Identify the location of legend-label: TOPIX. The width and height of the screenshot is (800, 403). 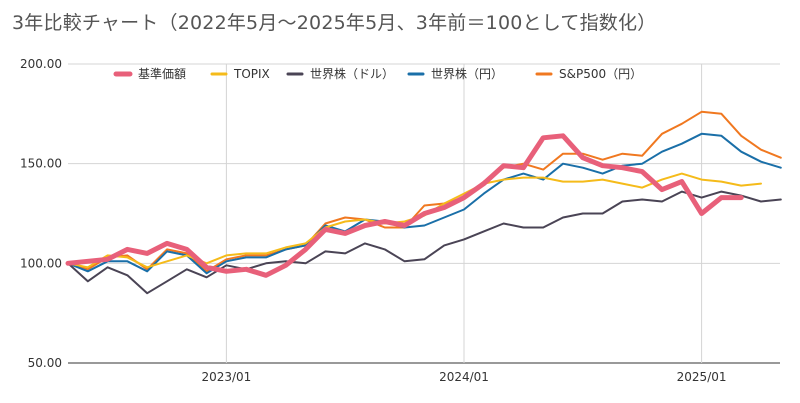
(251, 74).